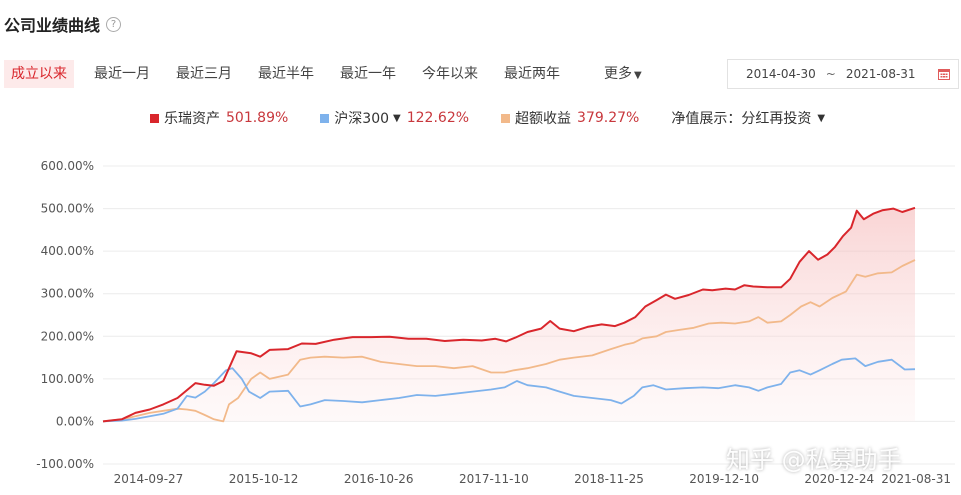 This screenshot has width=961, height=495. Describe the element at coordinates (438, 118) in the screenshot. I see `legend-value: 122.62%` at that location.